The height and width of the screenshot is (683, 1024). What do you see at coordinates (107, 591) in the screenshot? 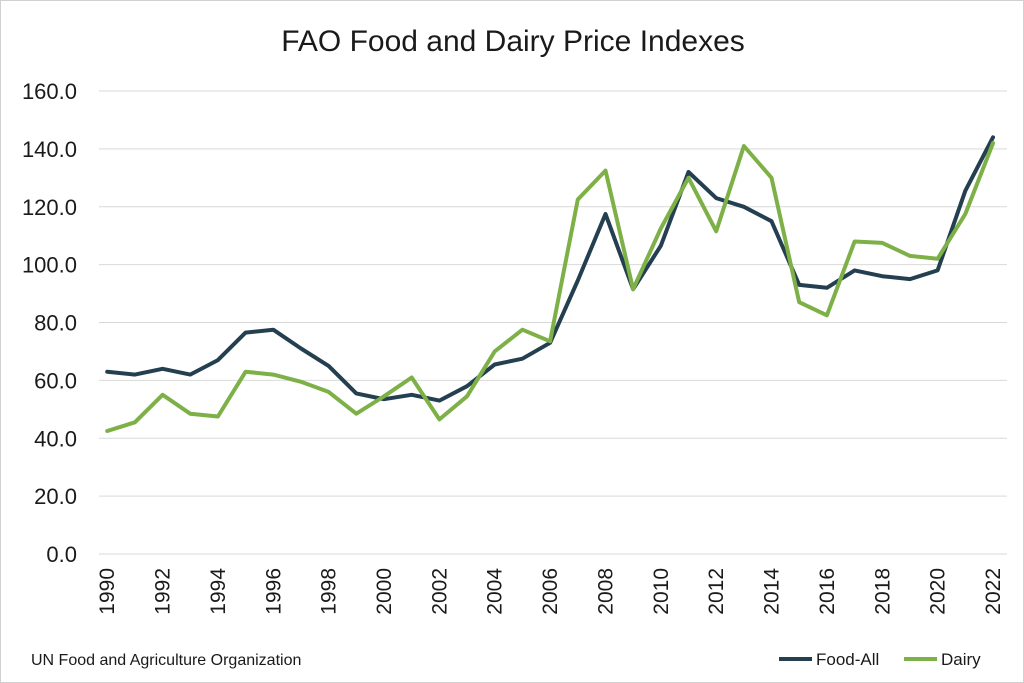
I see `x-tick-label: 1990` at bounding box center [107, 591].